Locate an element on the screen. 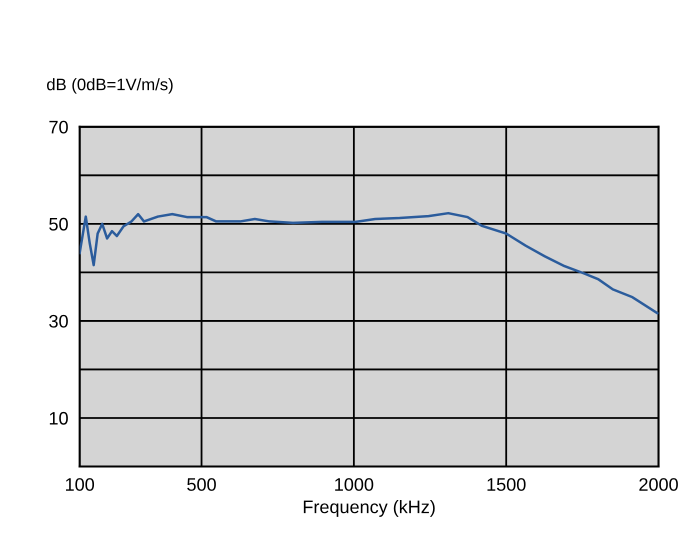 The width and height of the screenshot is (681, 535). x-tick-label: 1000 is located at coordinates (354, 484).